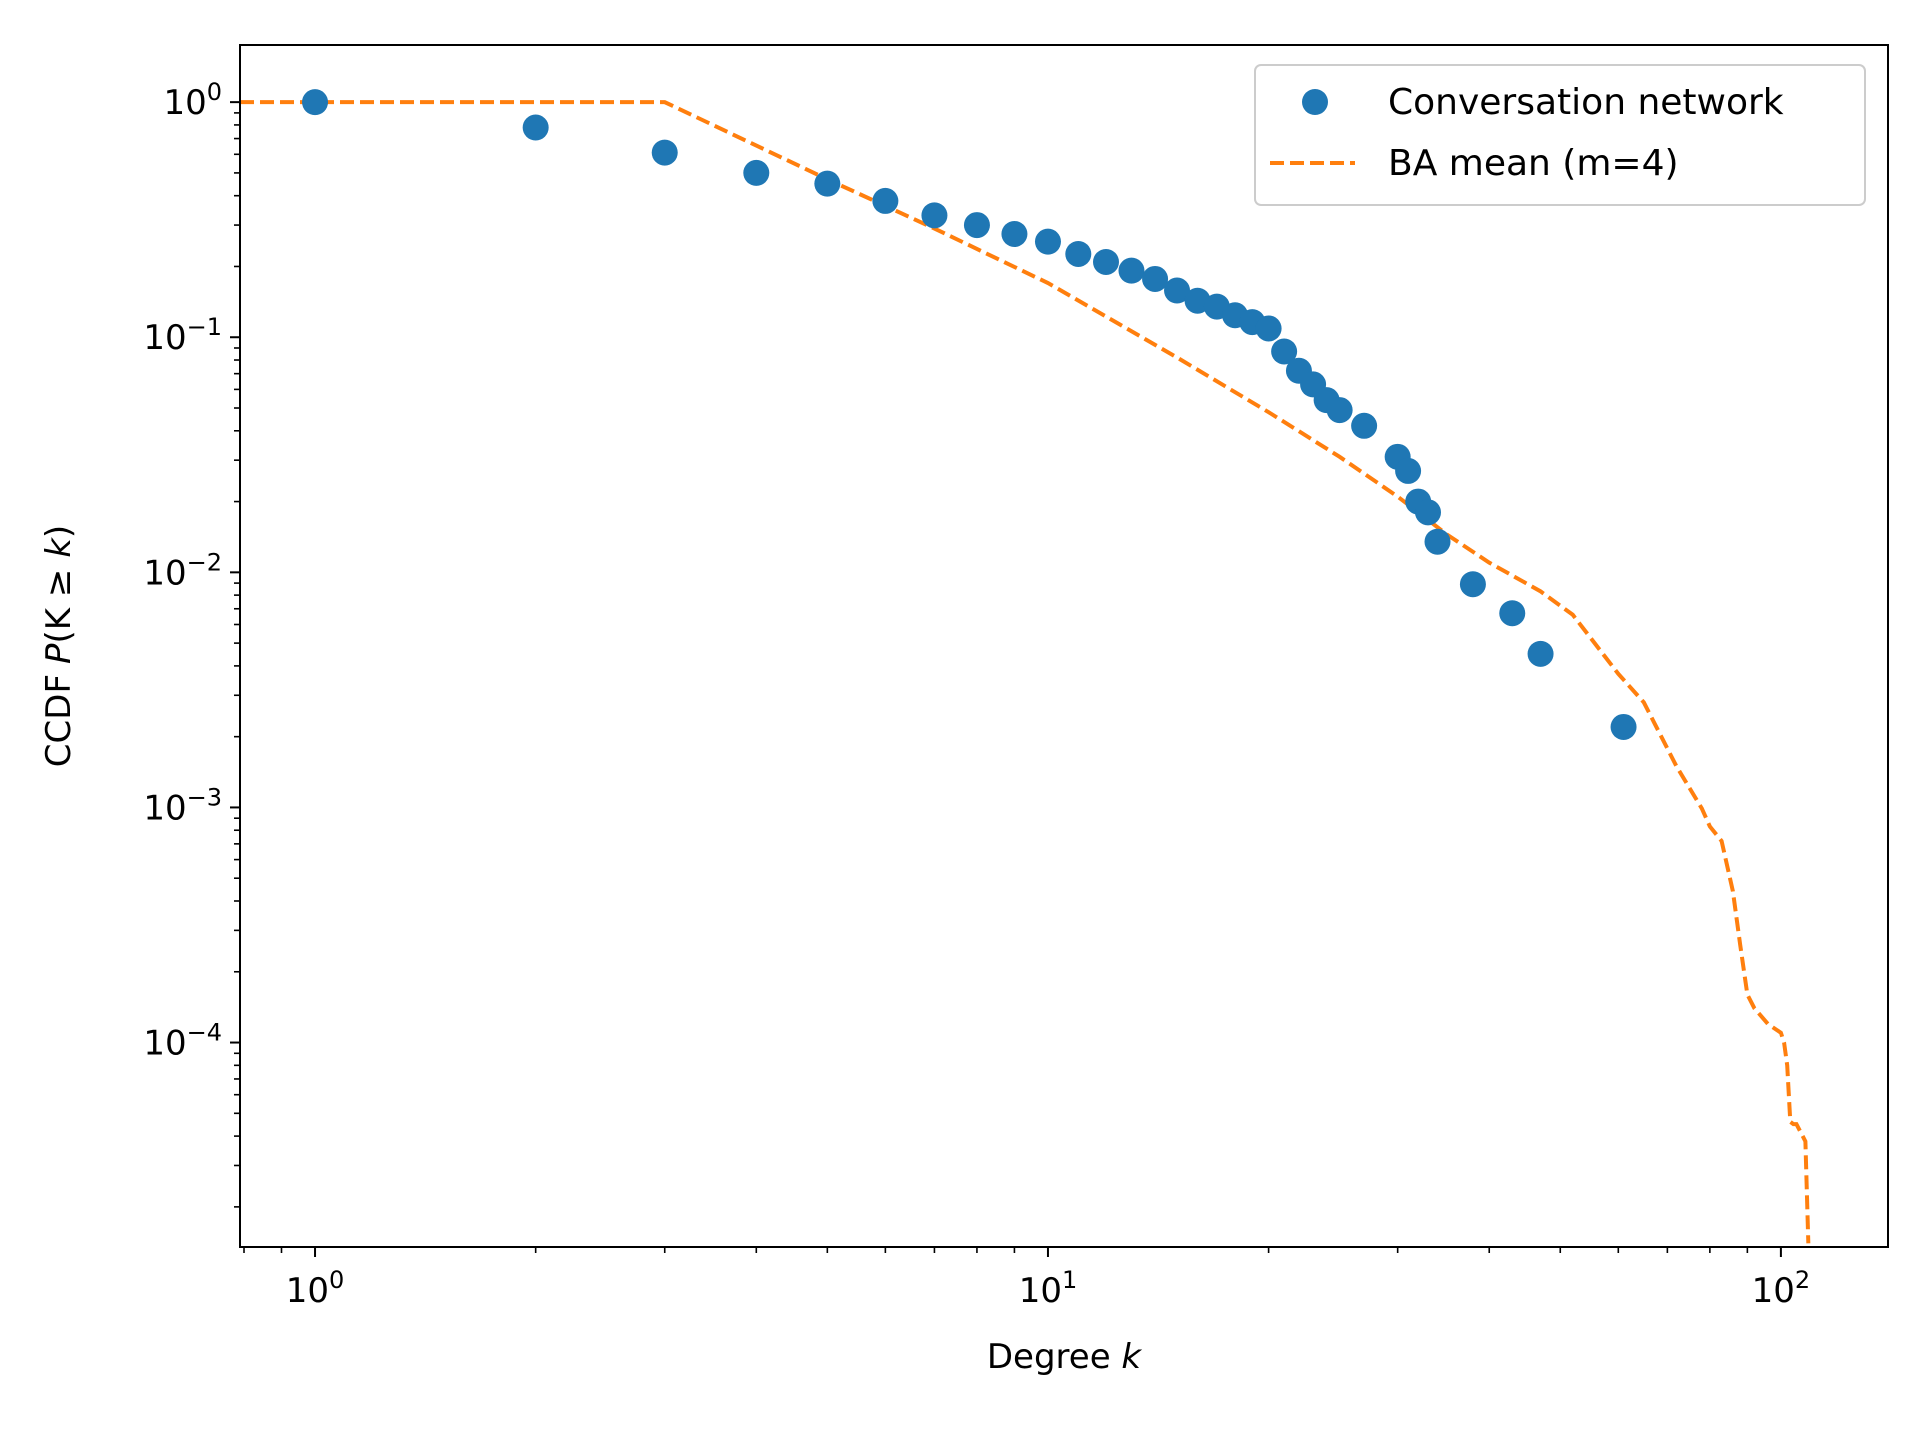 The width and height of the screenshot is (1920, 1445). I want to click on legend-box, so click(1560, 135).